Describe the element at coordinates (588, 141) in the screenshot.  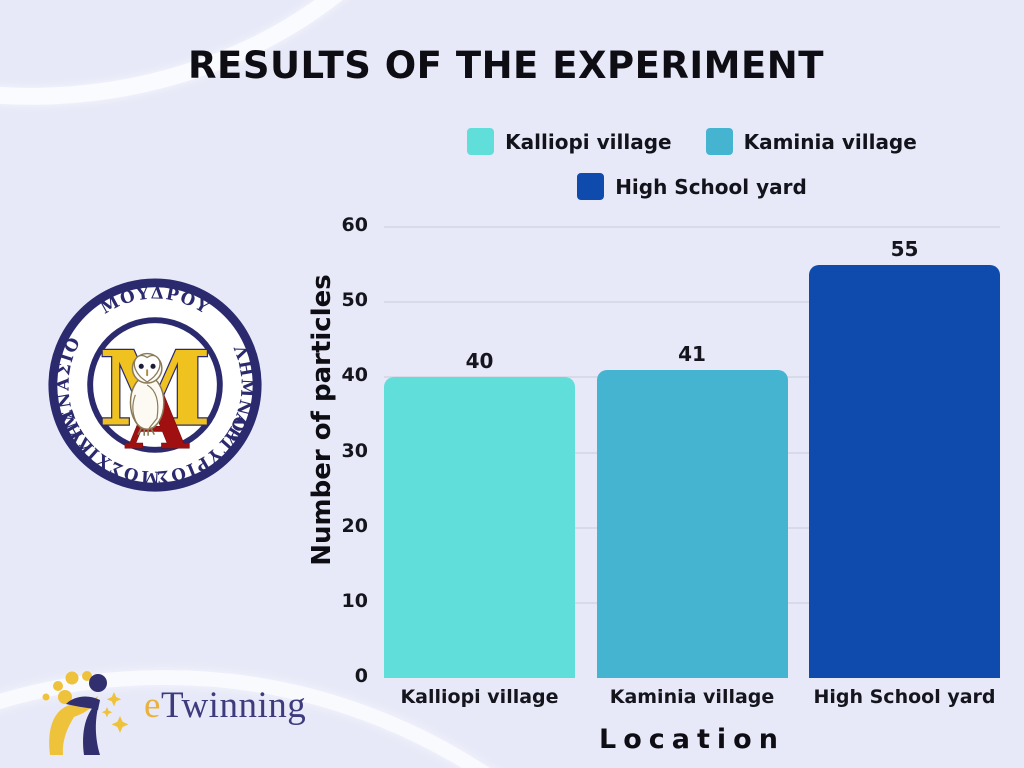
I see `legend-label: Kalliopi village` at that location.